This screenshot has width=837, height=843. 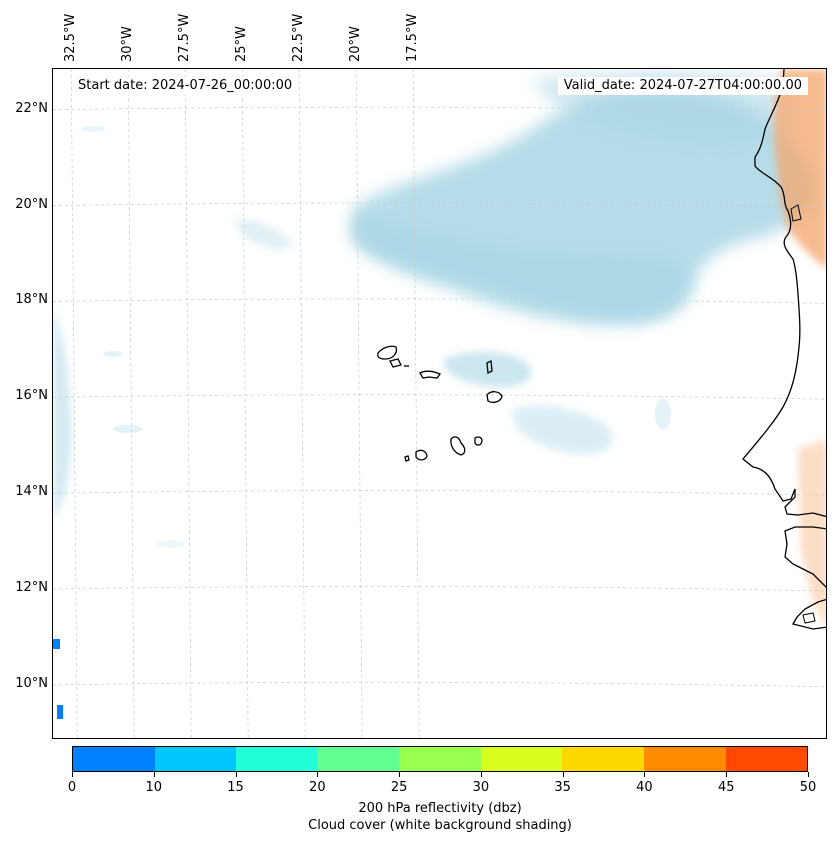 I want to click on land-shading, so click(x=799, y=348).